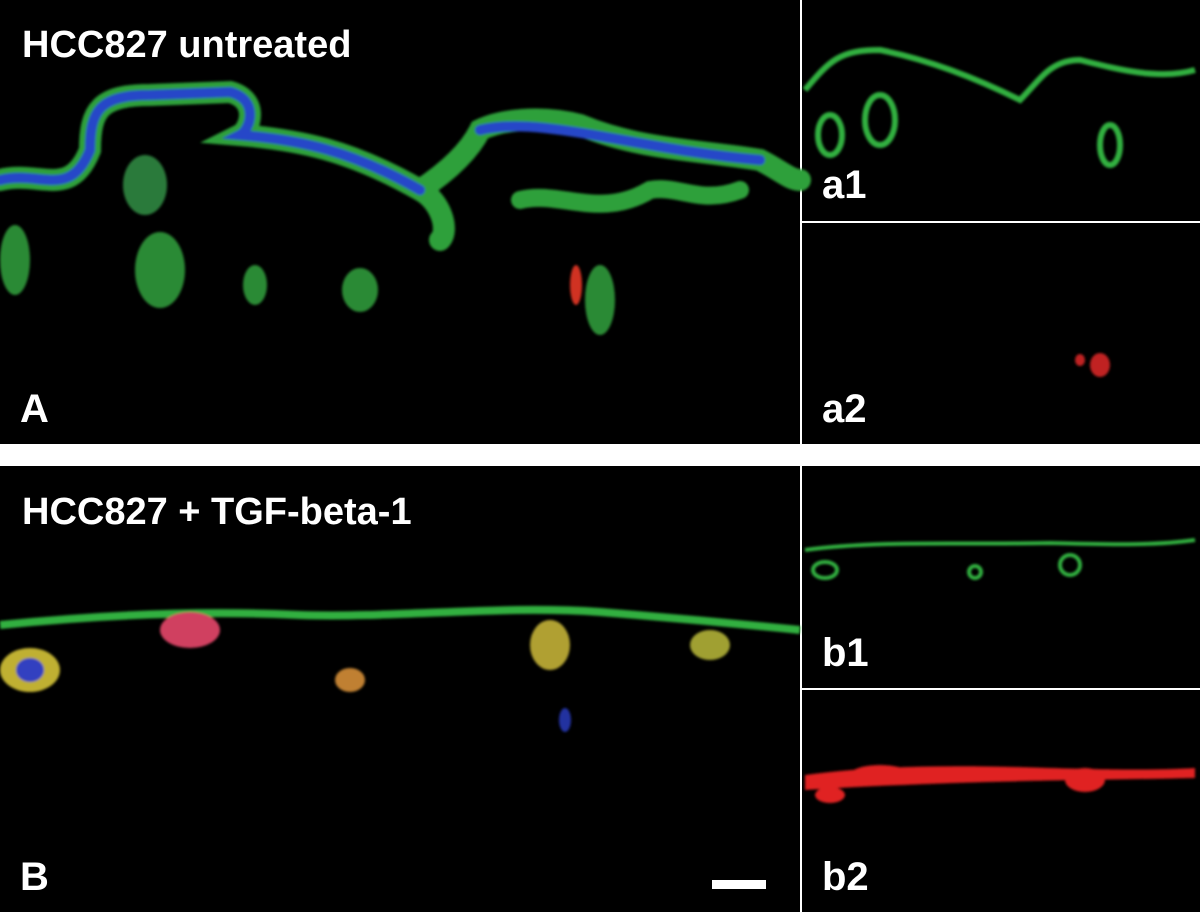 The image size is (1200, 912). I want to click on panel-a2, so click(1001, 333).